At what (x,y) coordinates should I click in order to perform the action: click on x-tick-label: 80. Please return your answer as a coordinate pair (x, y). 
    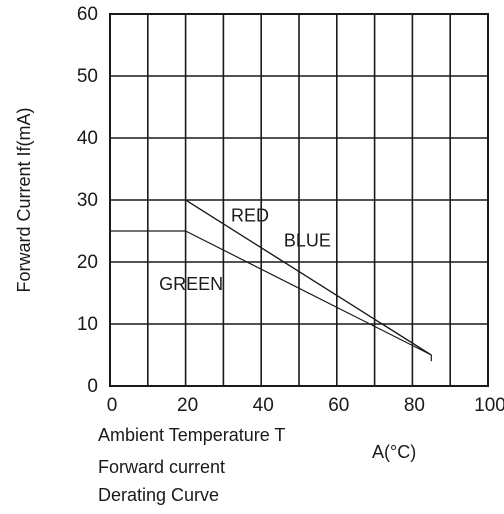
    Looking at the image, I should click on (414, 405).